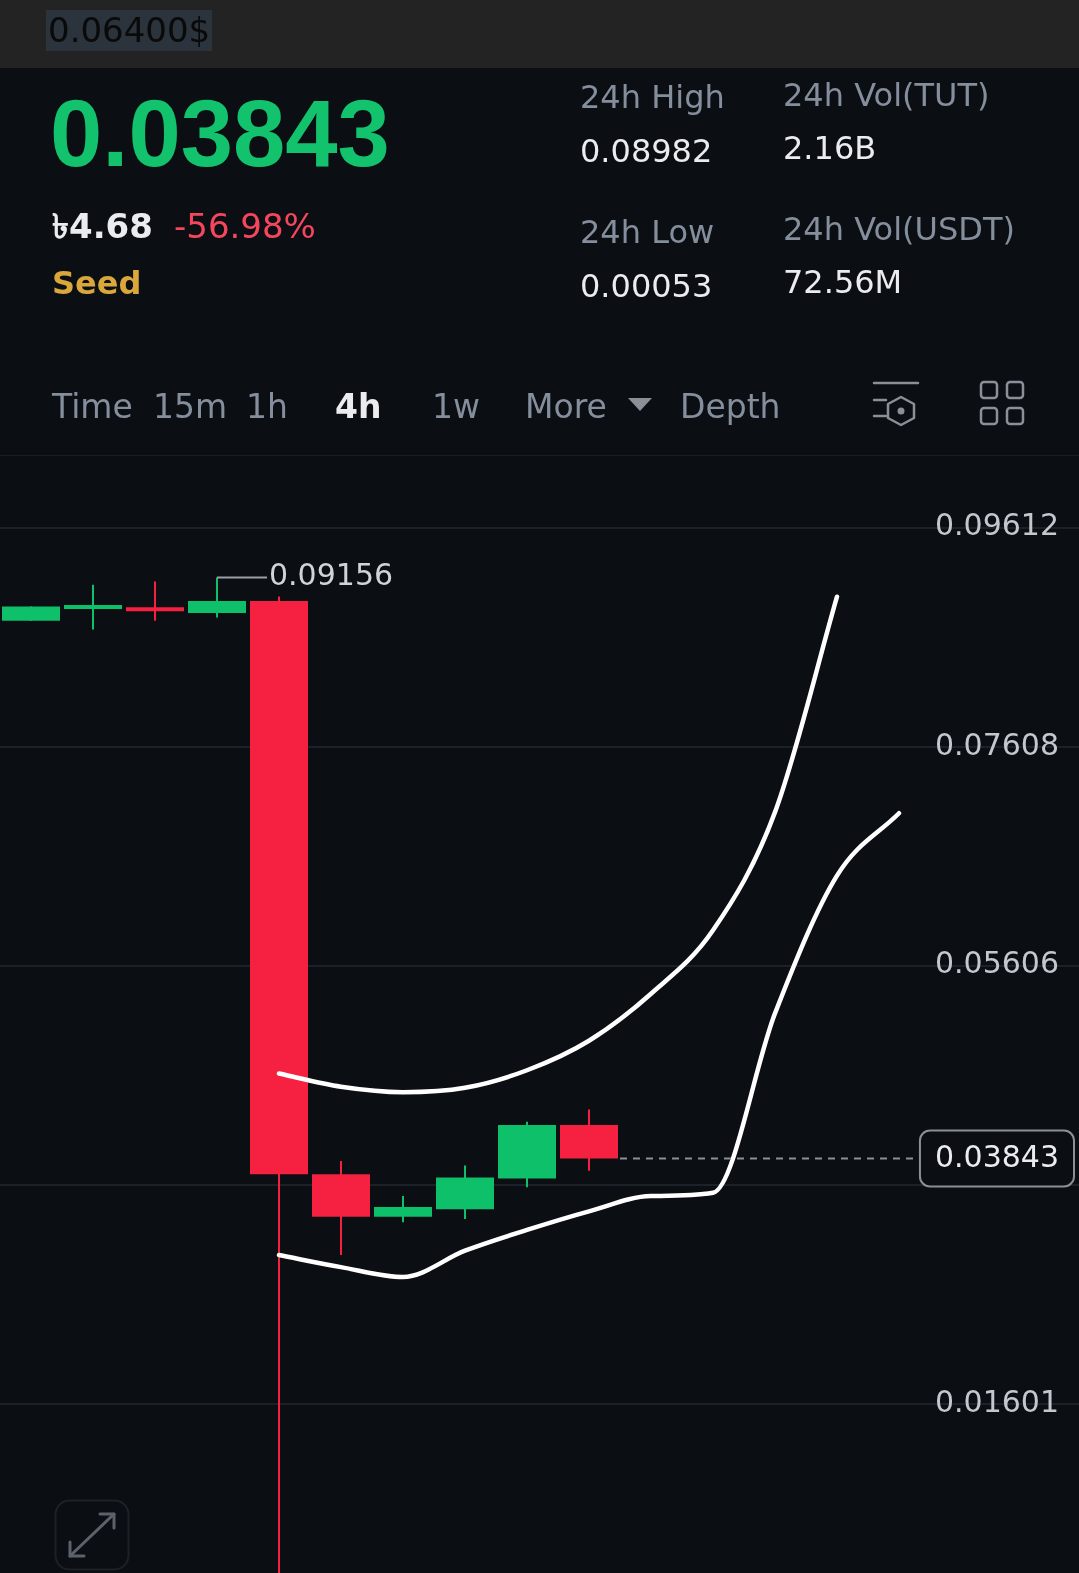 This screenshot has width=1079, height=1573. I want to click on text: ৳4.68, so click(102, 227).